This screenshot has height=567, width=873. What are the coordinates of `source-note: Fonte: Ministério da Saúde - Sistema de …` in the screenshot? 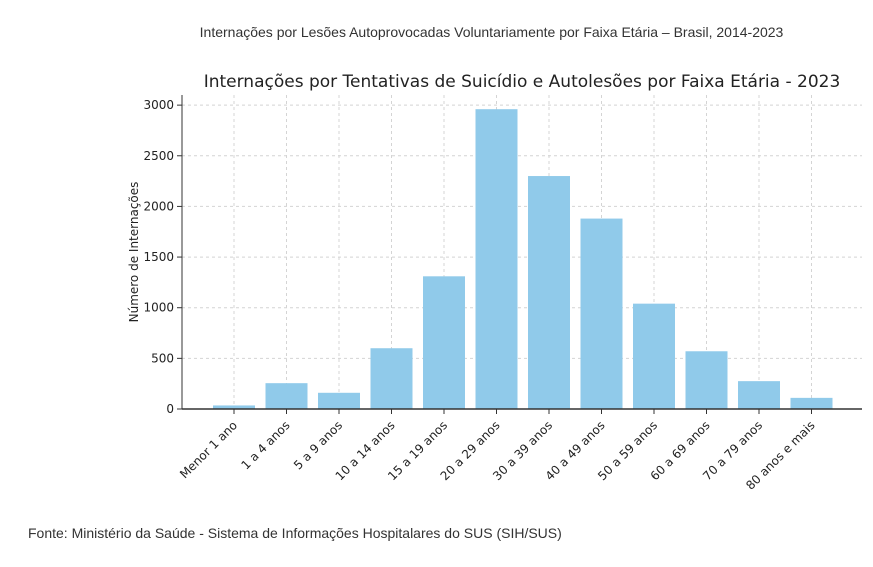 It's located at (295, 533).